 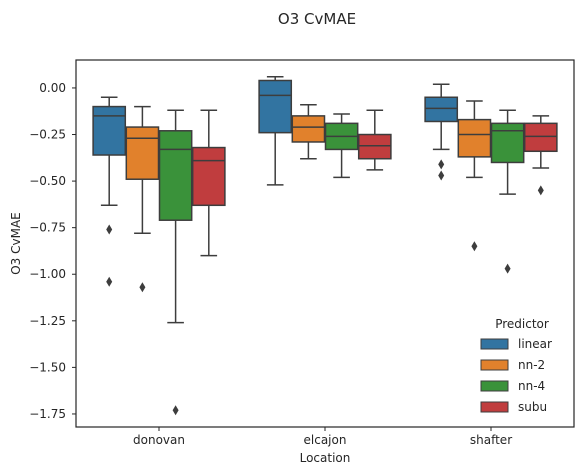 I want to click on y-tick-label: 0.00, so click(x=52, y=88).